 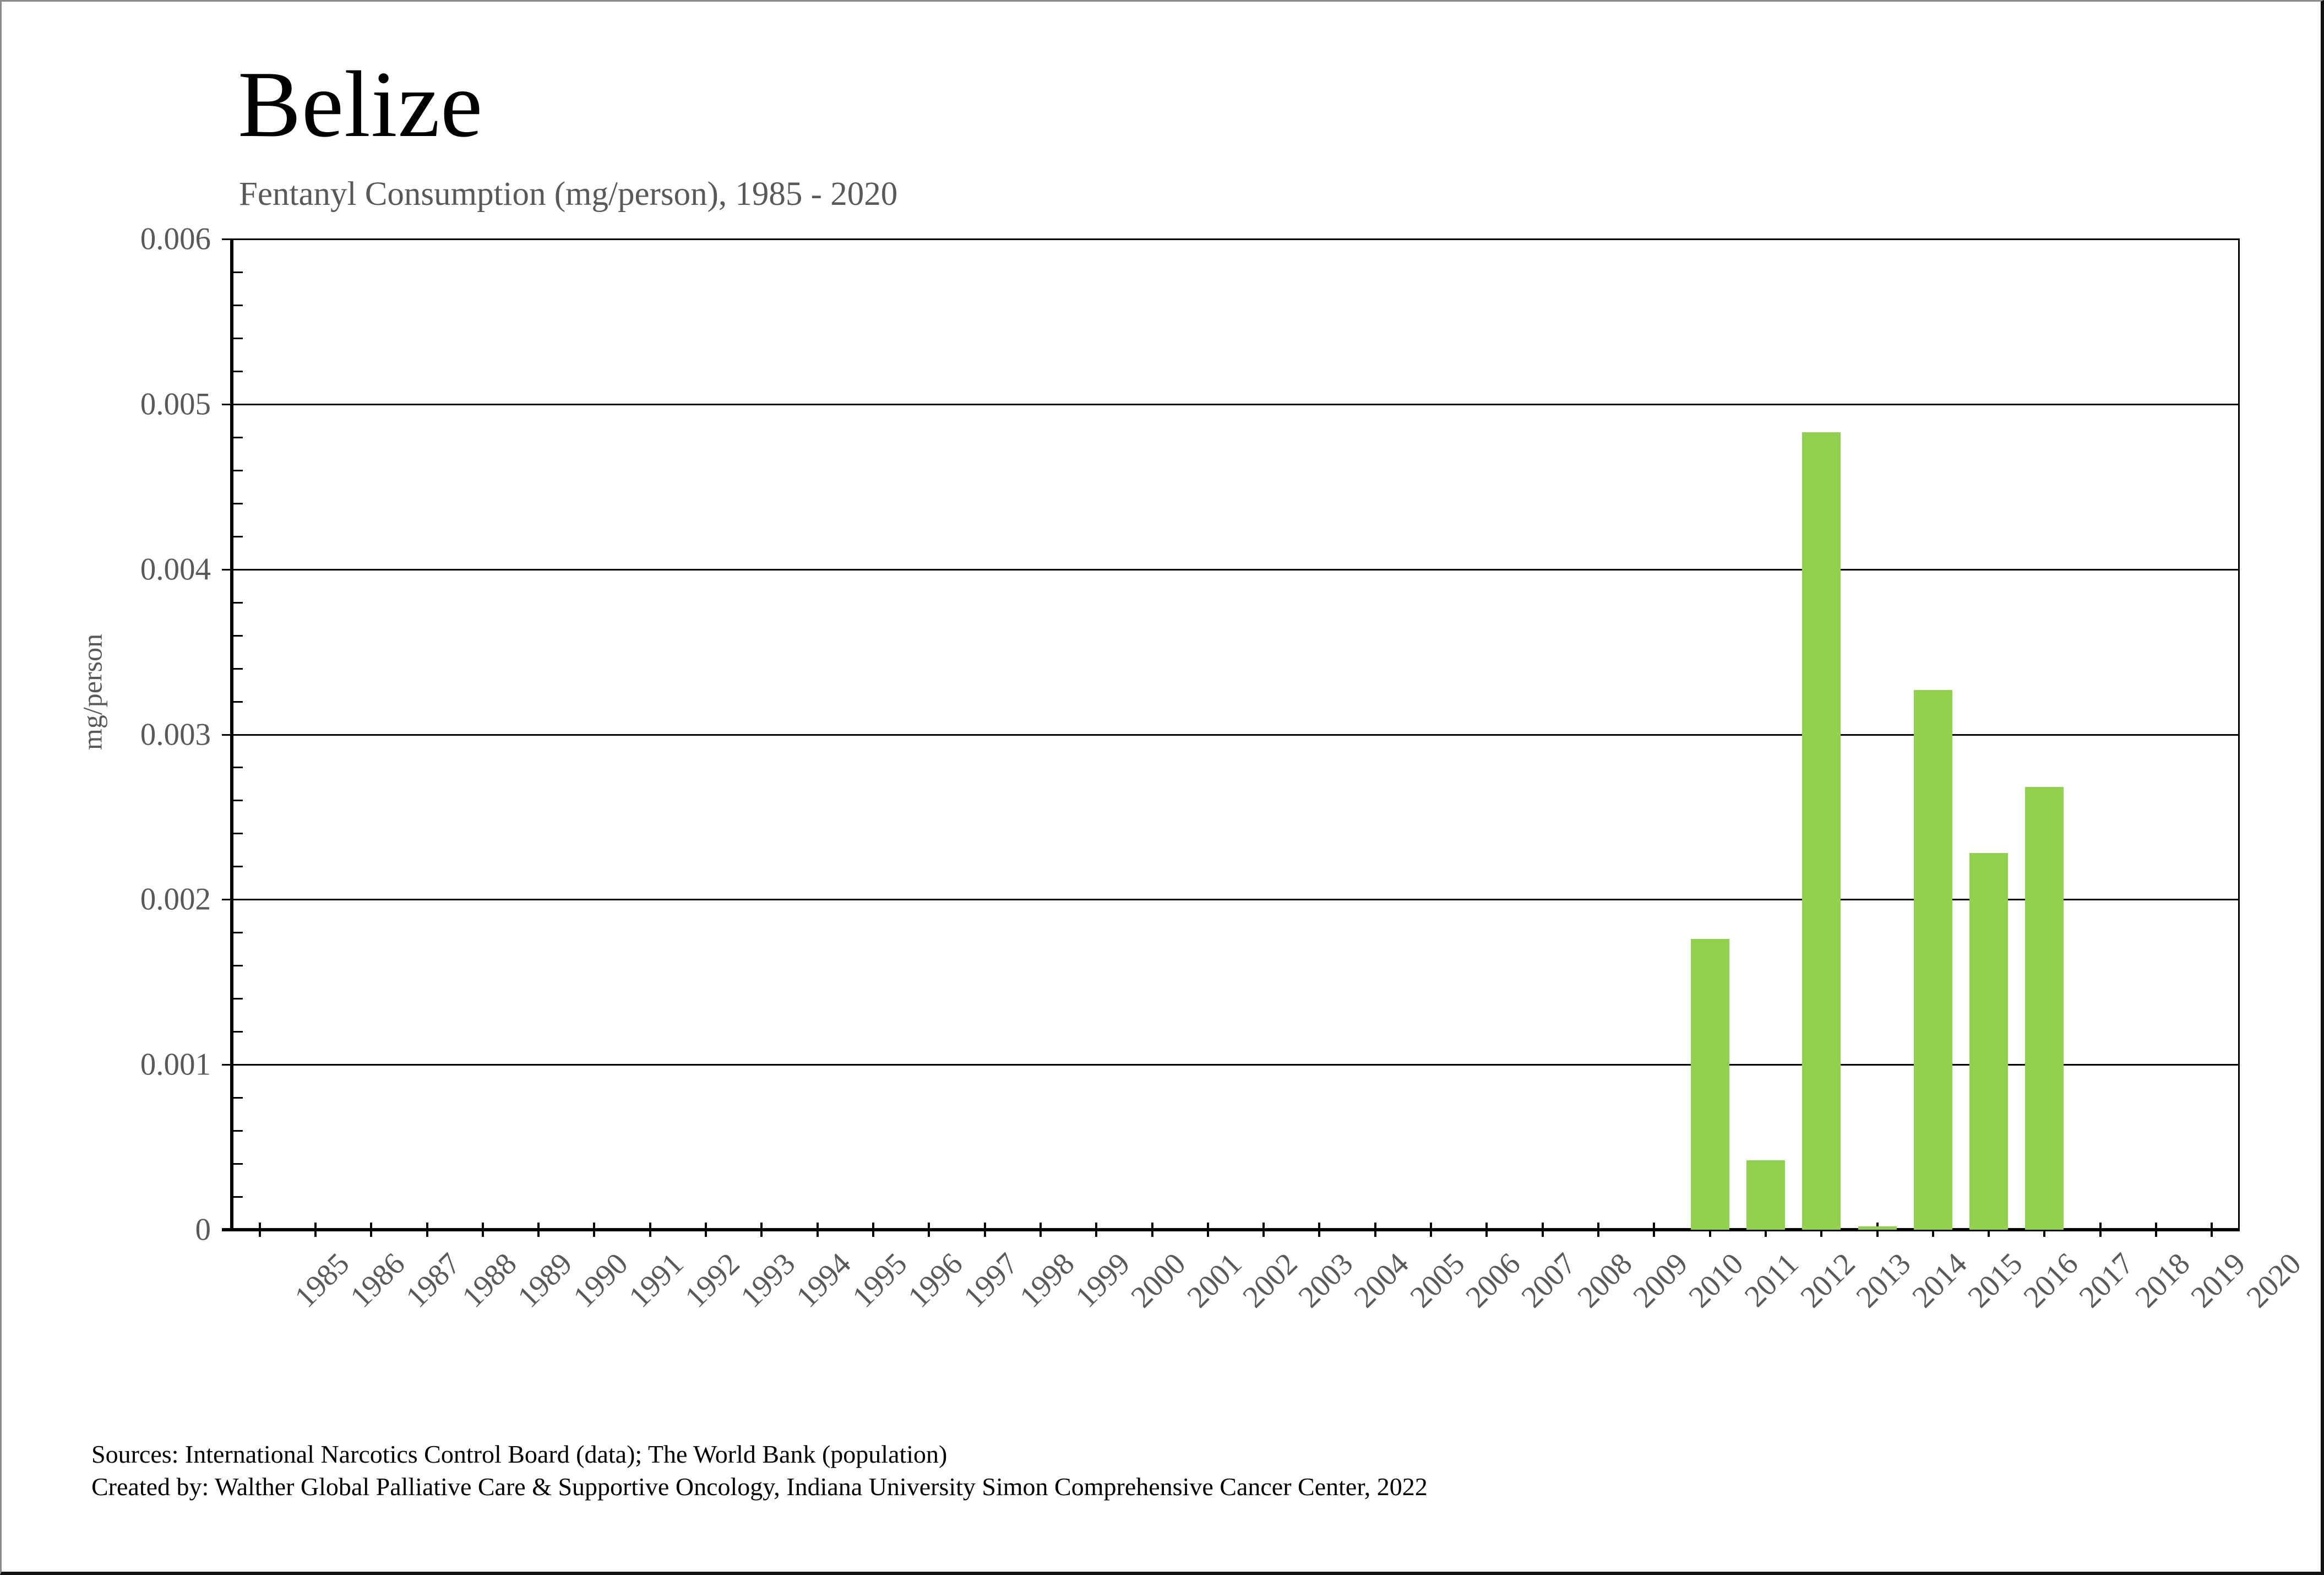 What do you see at coordinates (176, 405) in the screenshot?
I see `y-tick-label: 0.005` at bounding box center [176, 405].